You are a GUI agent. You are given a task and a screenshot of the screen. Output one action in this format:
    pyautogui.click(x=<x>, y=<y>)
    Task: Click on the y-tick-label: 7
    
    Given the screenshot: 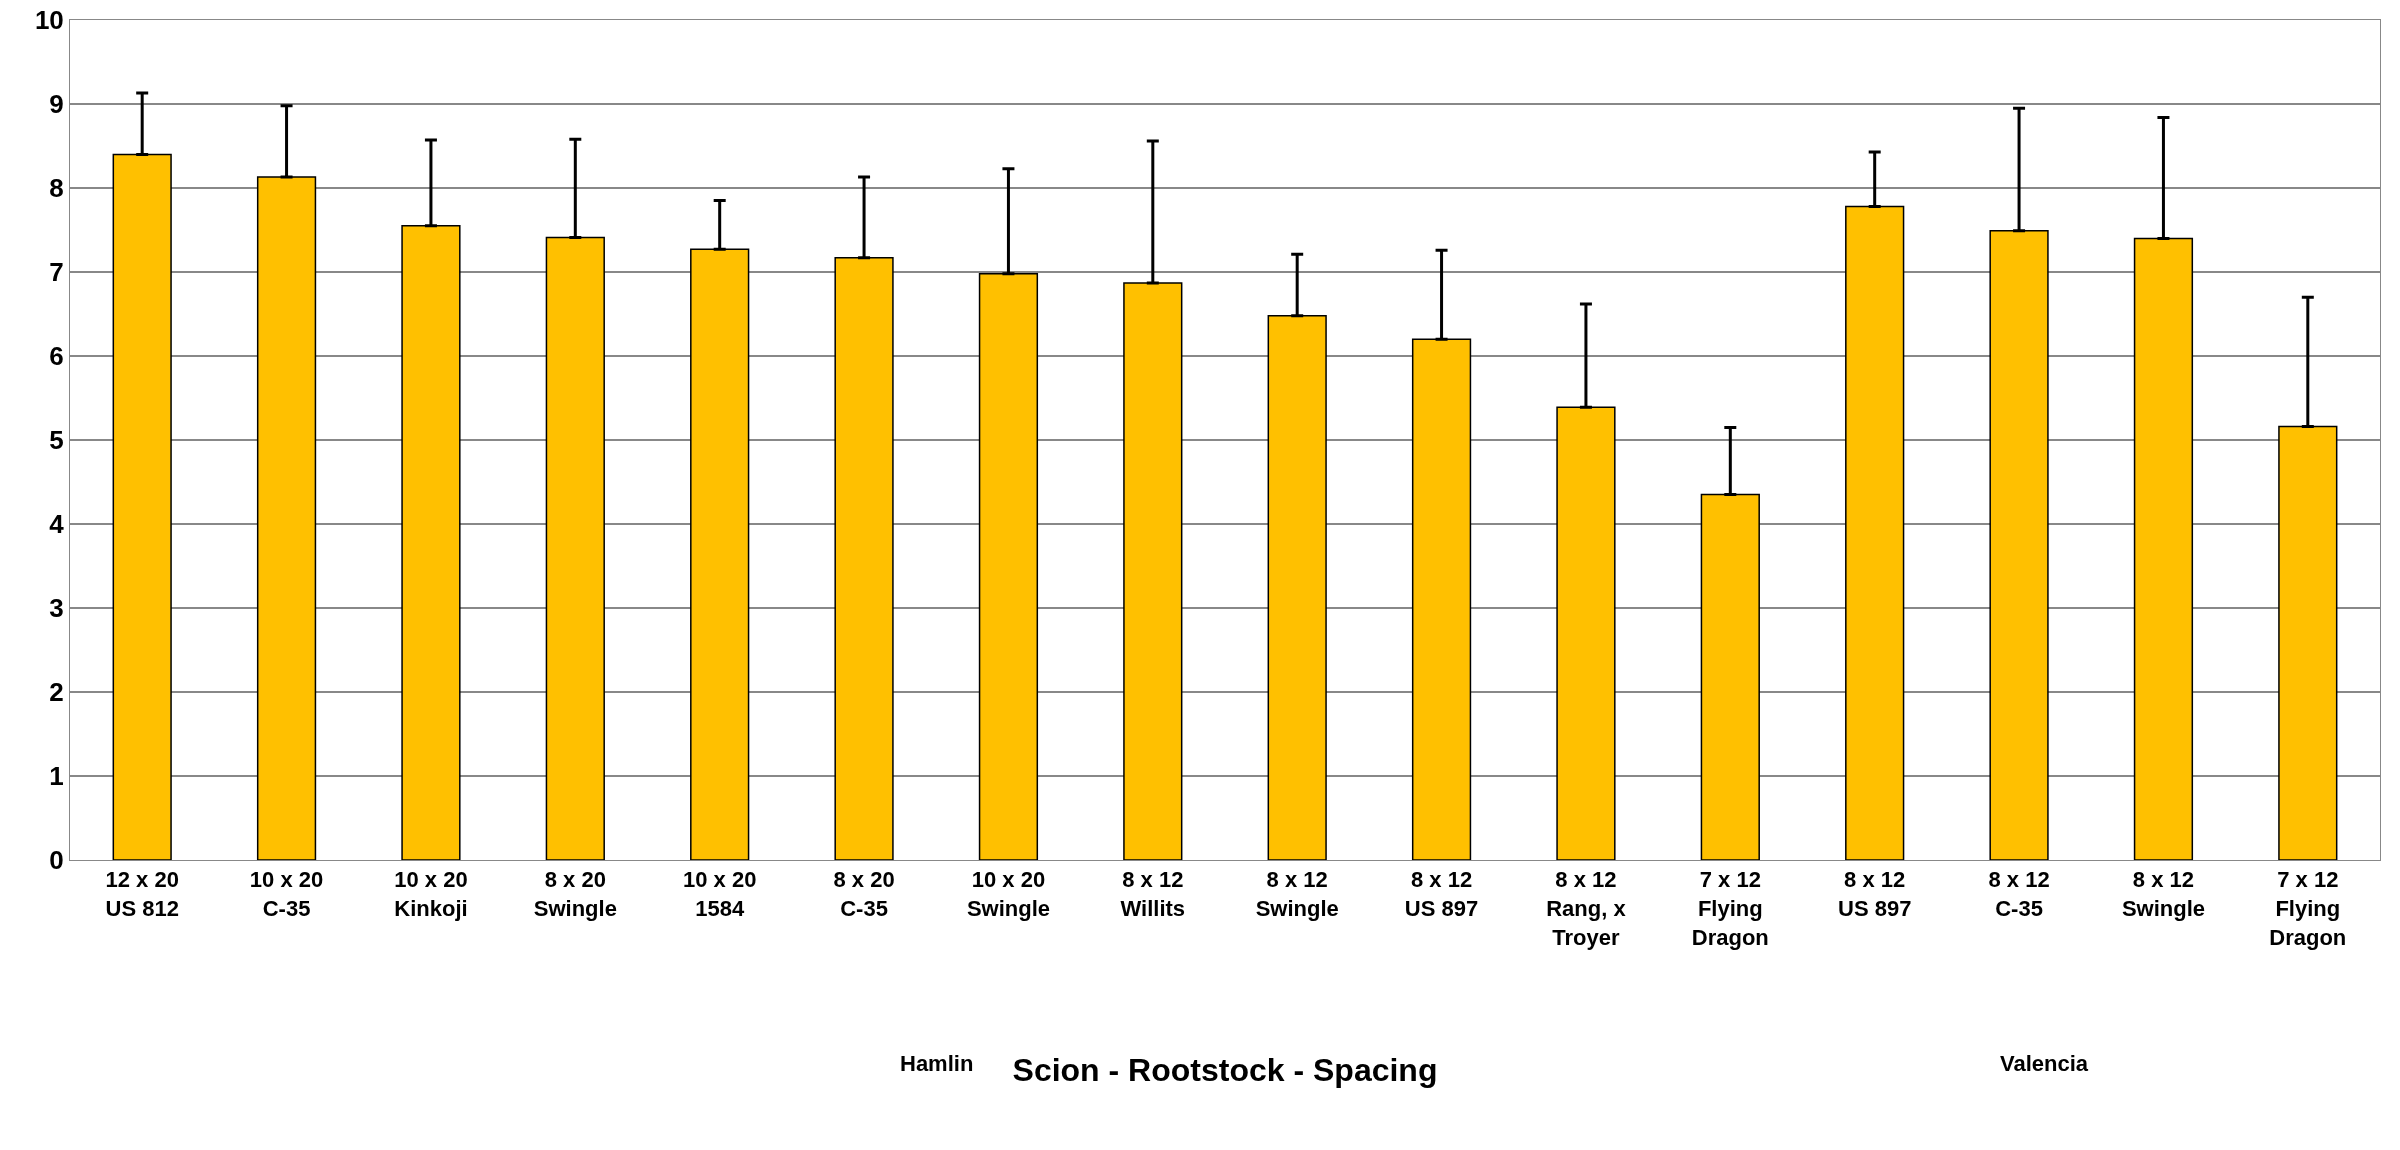 What is the action you would take?
    pyautogui.click(x=56, y=272)
    